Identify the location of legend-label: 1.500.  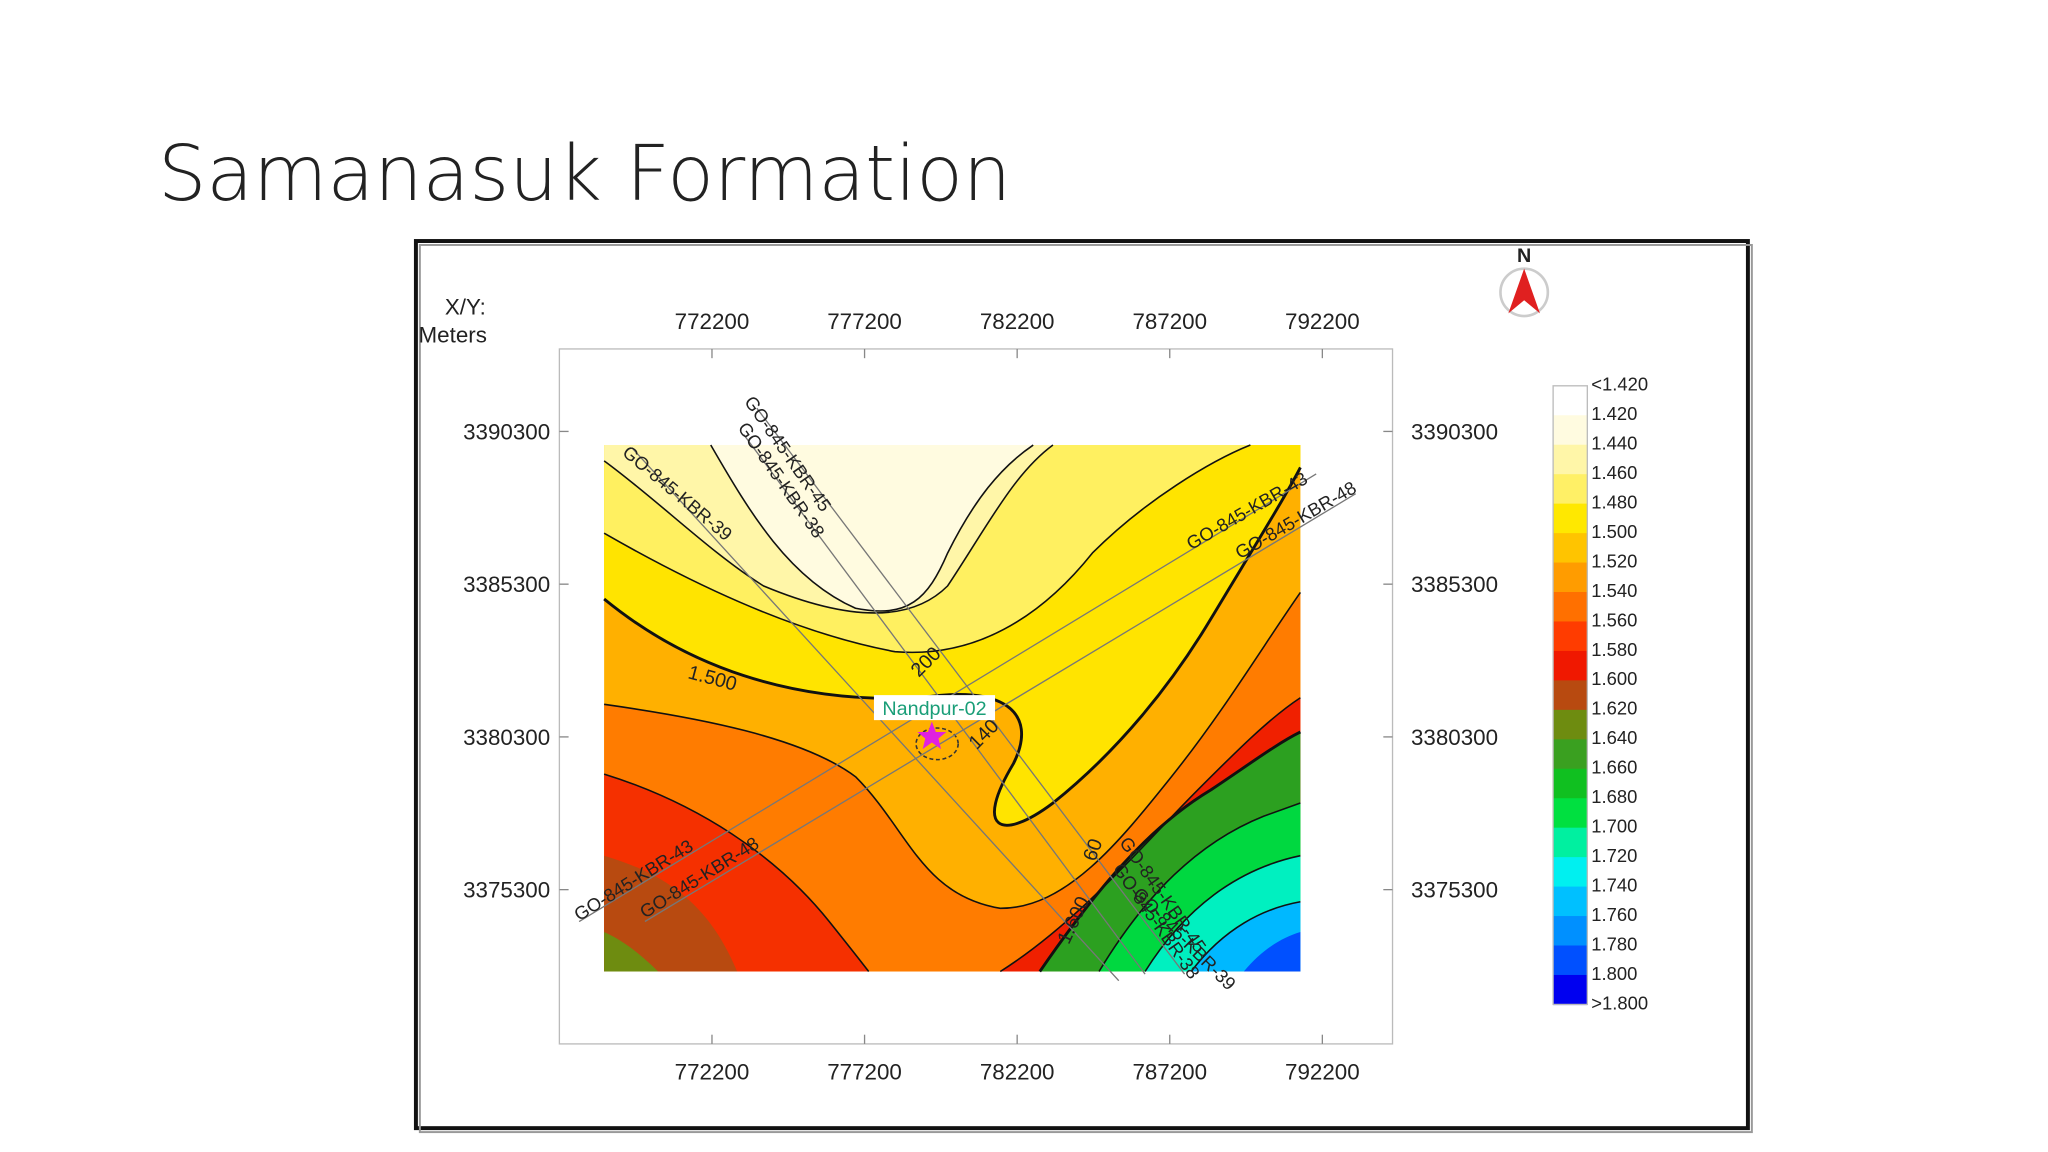
(1614, 531).